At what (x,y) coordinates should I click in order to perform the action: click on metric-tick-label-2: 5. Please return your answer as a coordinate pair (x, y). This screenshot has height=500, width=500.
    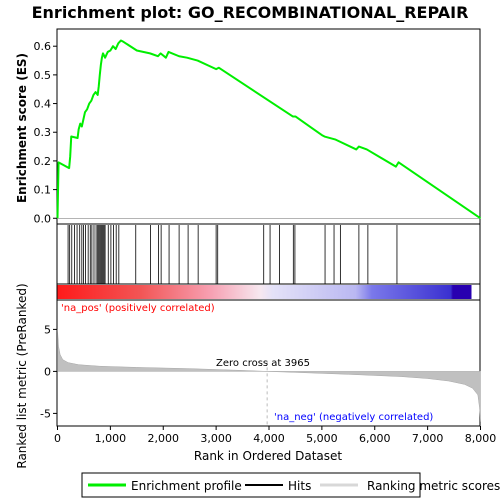
    Looking at the image, I should click on (47, 329).